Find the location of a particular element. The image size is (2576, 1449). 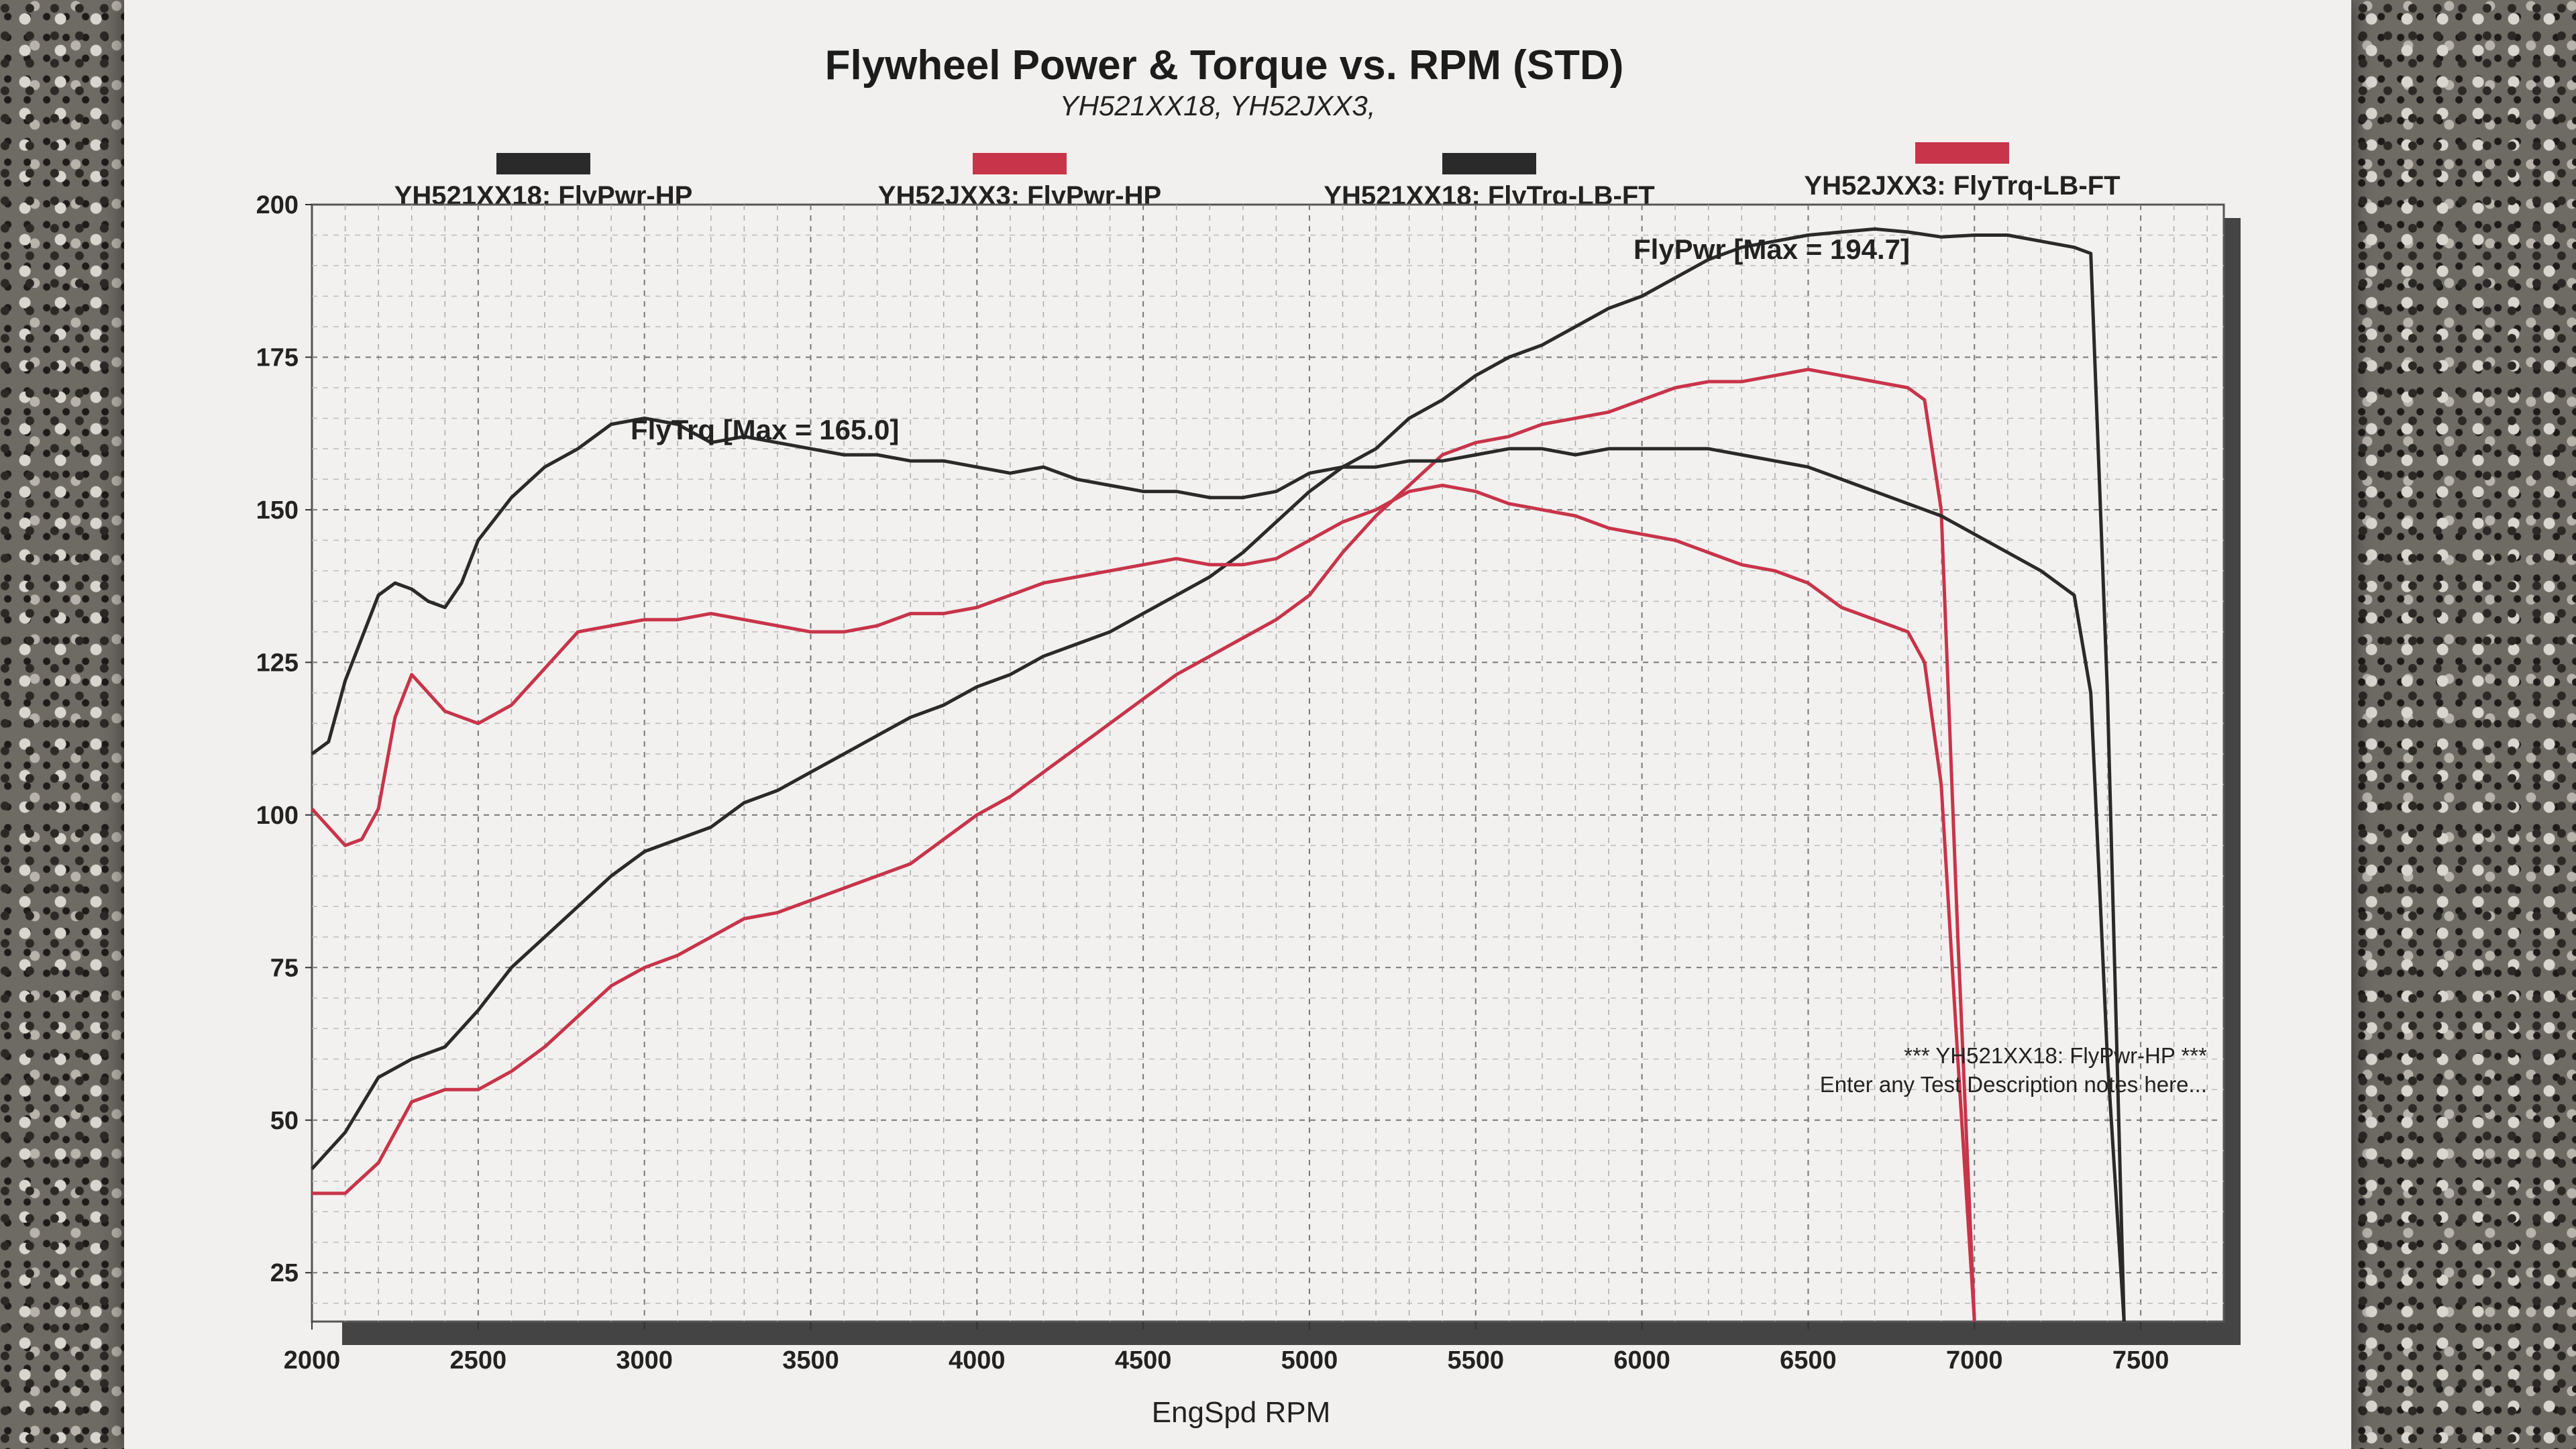

x-tick-label: 2000 is located at coordinates (312, 1360).